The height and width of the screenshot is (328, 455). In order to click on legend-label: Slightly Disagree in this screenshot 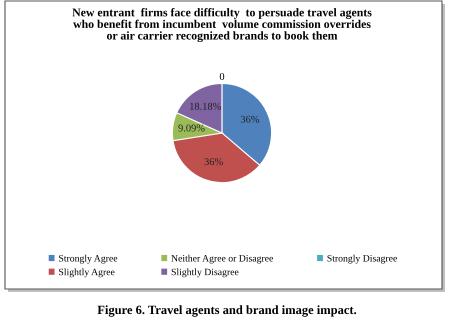, I will do `click(205, 273)`.